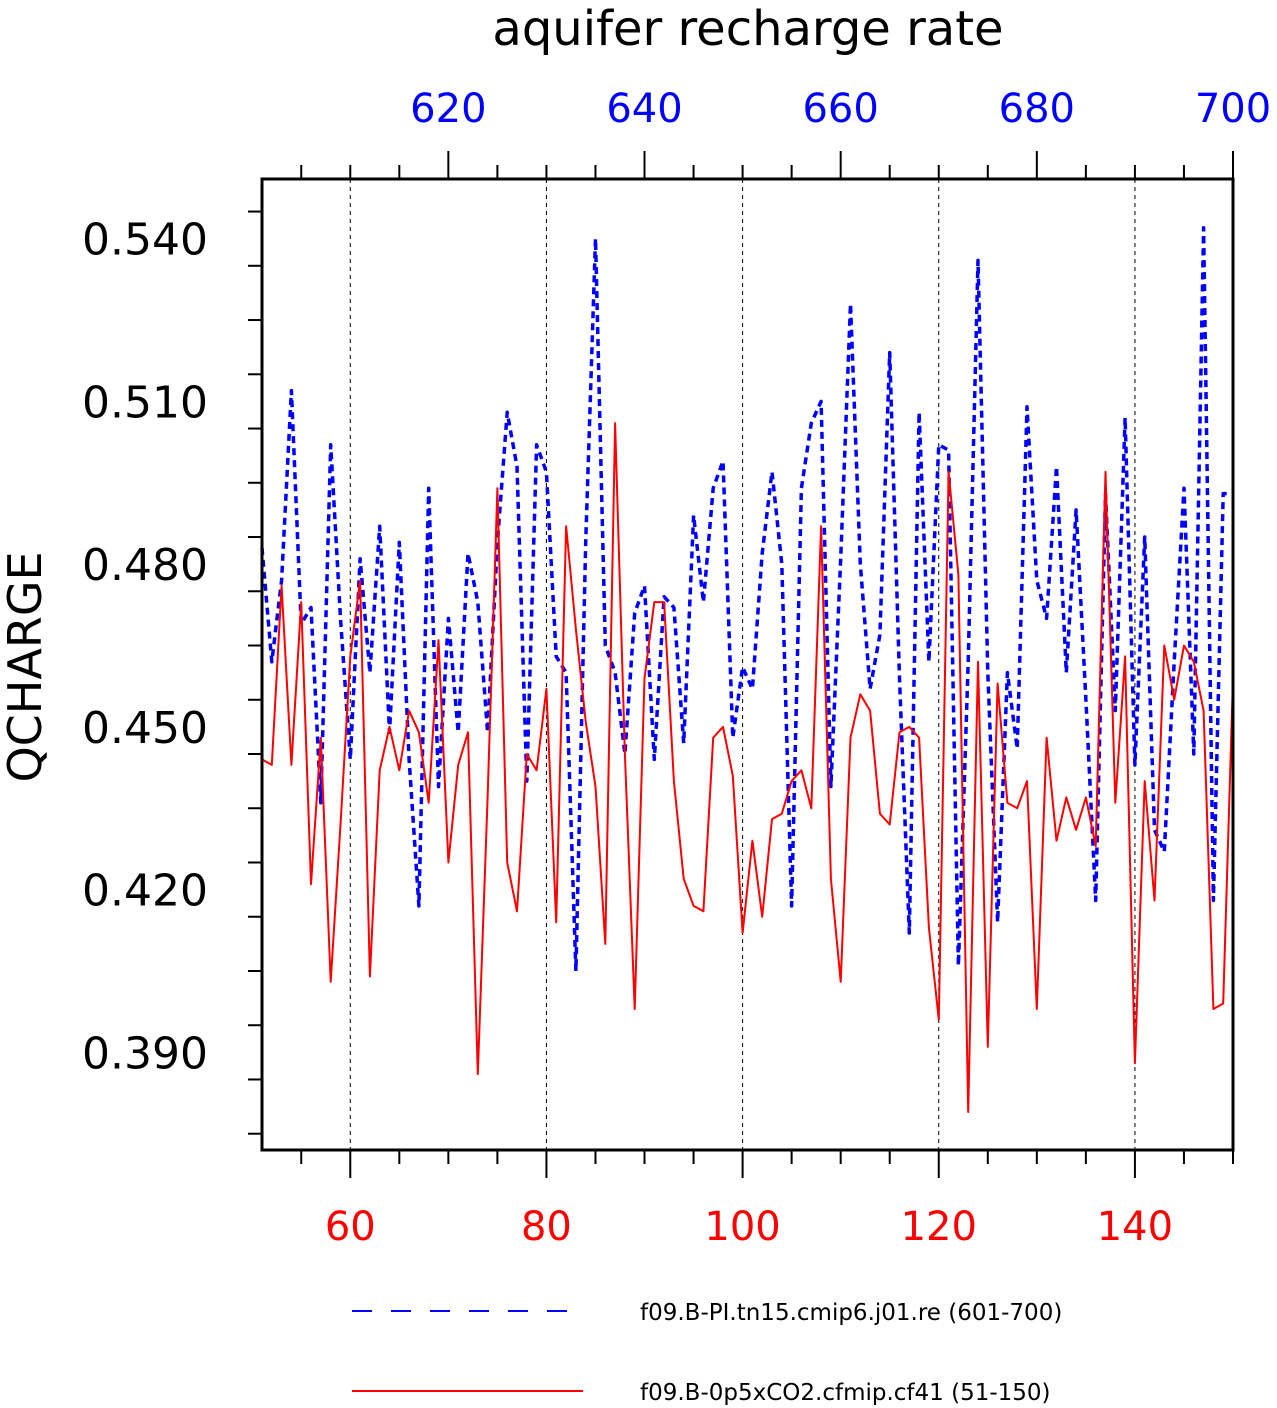 This screenshot has height=1408, width=1277. I want to click on y-axis-label: QCHARGE, so click(26, 666).